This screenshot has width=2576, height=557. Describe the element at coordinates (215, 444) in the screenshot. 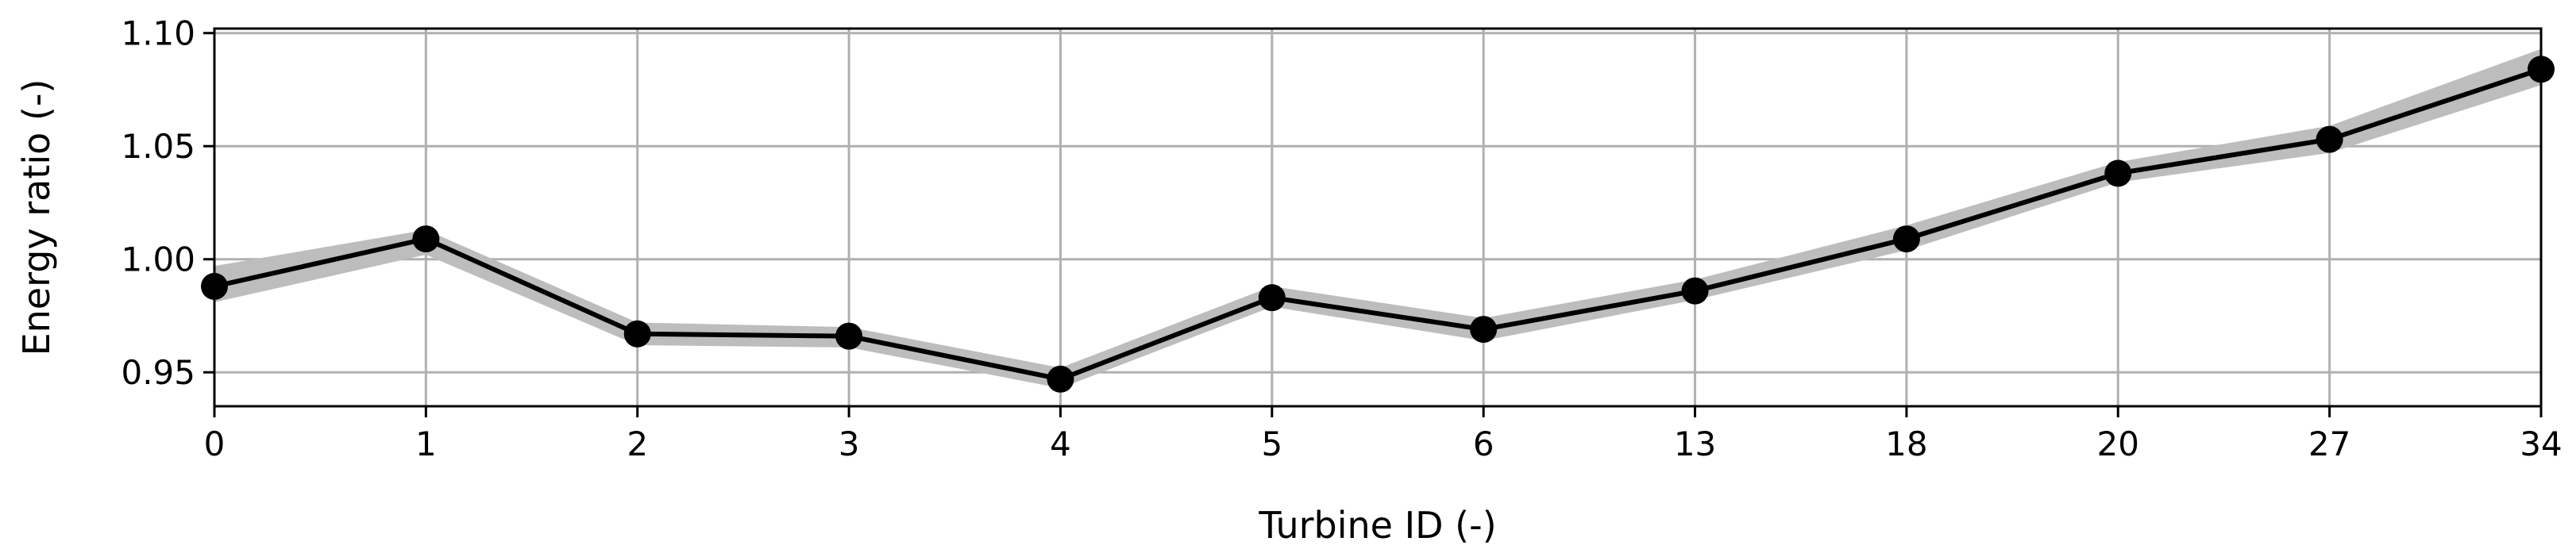

I see `x-tick-label: 0` at that location.